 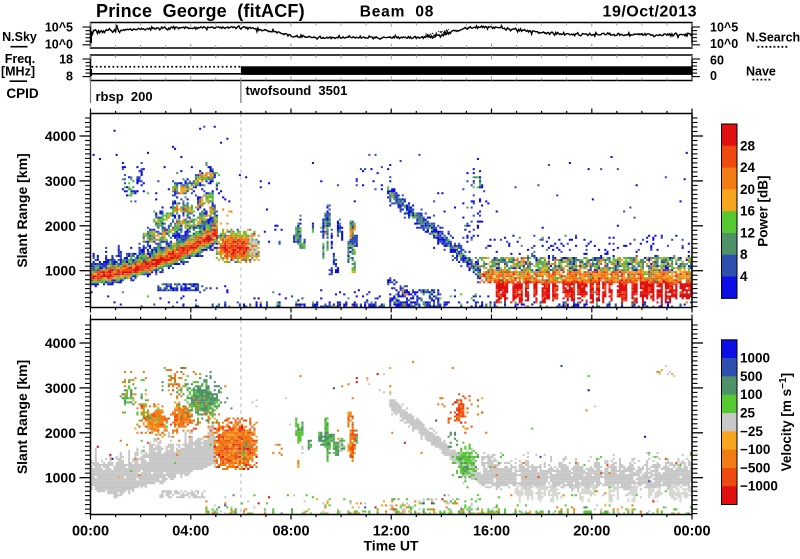 I want to click on svg-text: Freq., so click(x=20, y=59).